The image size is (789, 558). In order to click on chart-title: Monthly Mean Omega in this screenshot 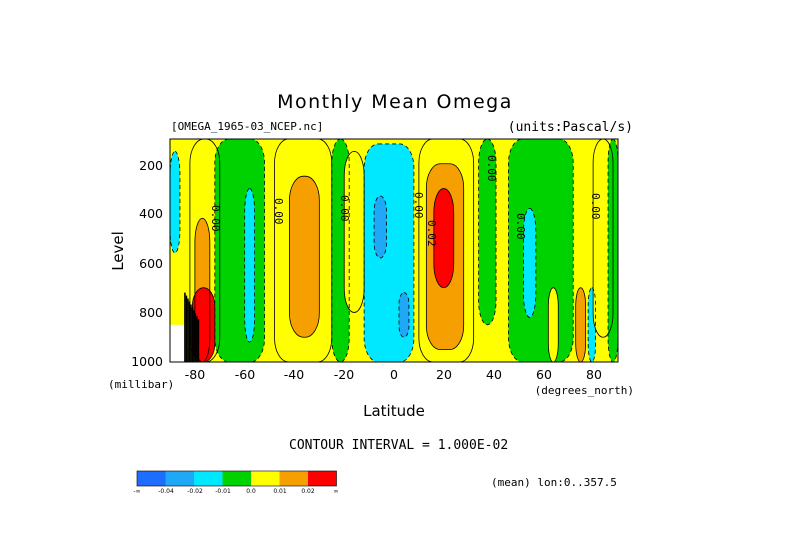, I will do `click(395, 102)`.